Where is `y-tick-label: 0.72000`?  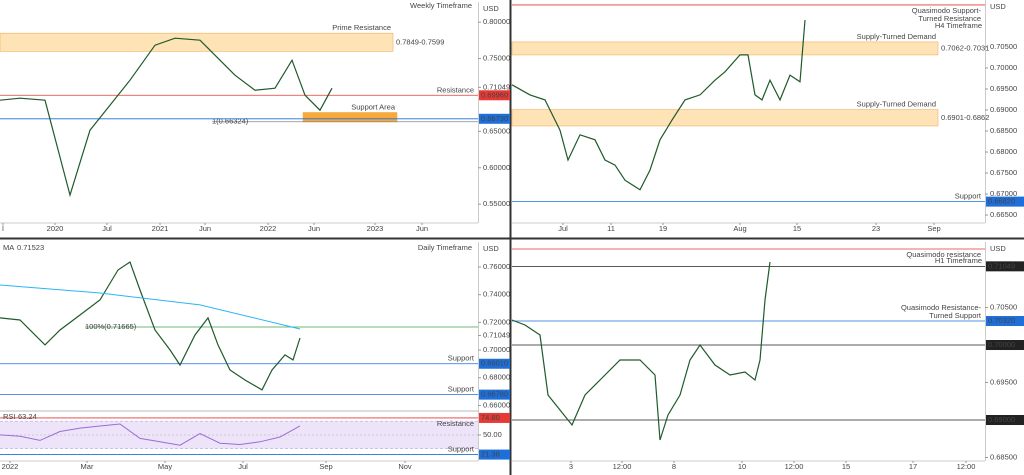 y-tick-label: 0.72000 is located at coordinates (496, 321).